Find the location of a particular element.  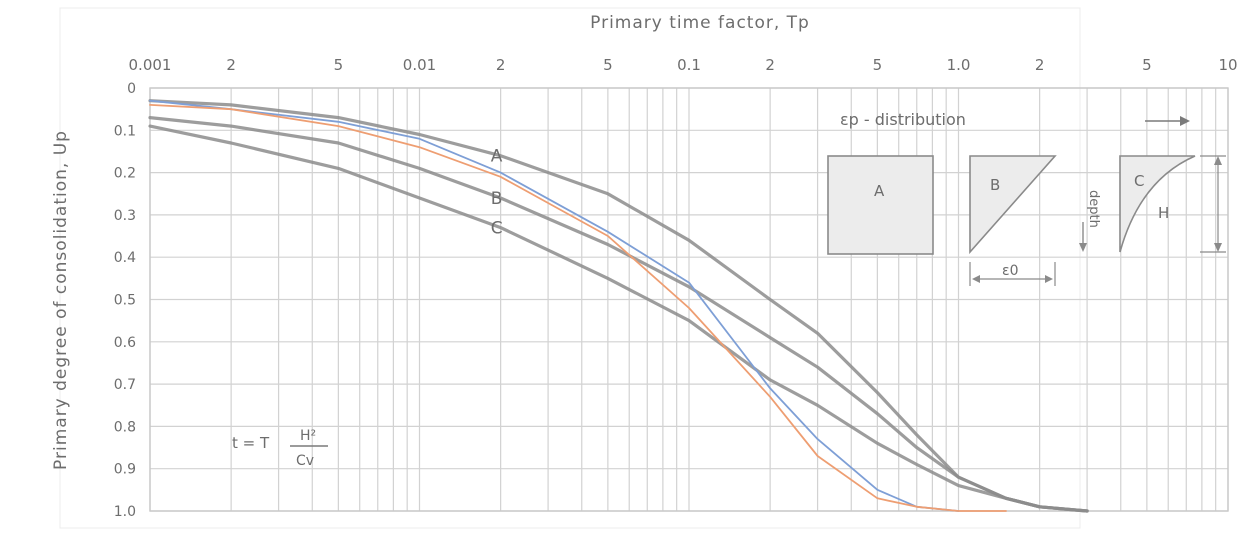

y-tick-label: 1.0 is located at coordinates (125, 512).